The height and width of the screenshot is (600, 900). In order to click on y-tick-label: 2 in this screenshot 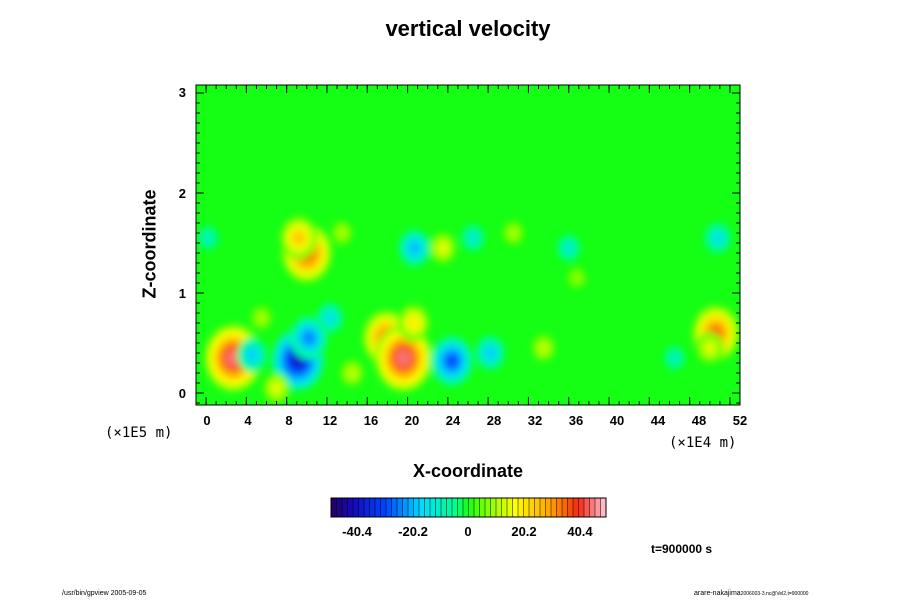, I will do `click(182, 193)`.